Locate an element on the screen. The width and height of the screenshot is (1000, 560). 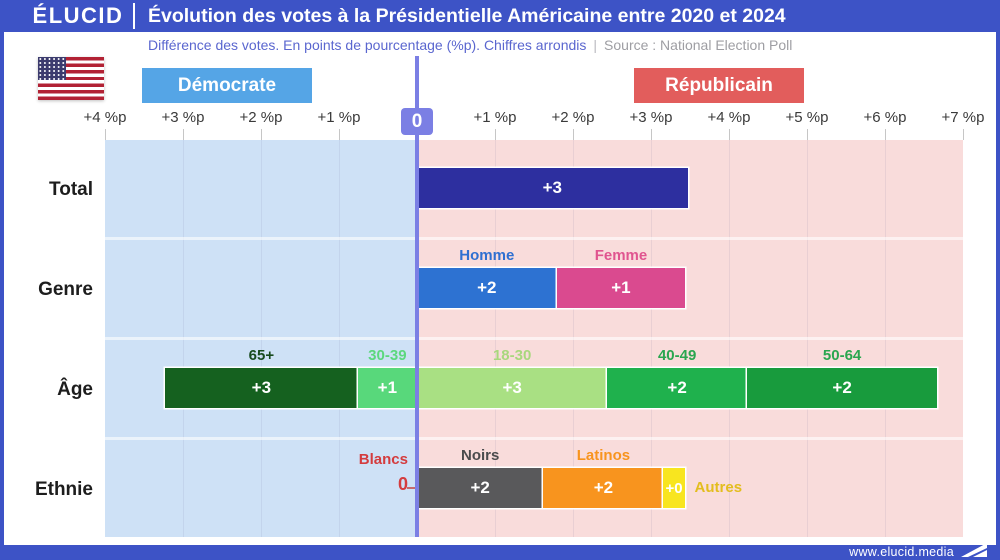
bar-value-homme: +2 is located at coordinates (487, 287).